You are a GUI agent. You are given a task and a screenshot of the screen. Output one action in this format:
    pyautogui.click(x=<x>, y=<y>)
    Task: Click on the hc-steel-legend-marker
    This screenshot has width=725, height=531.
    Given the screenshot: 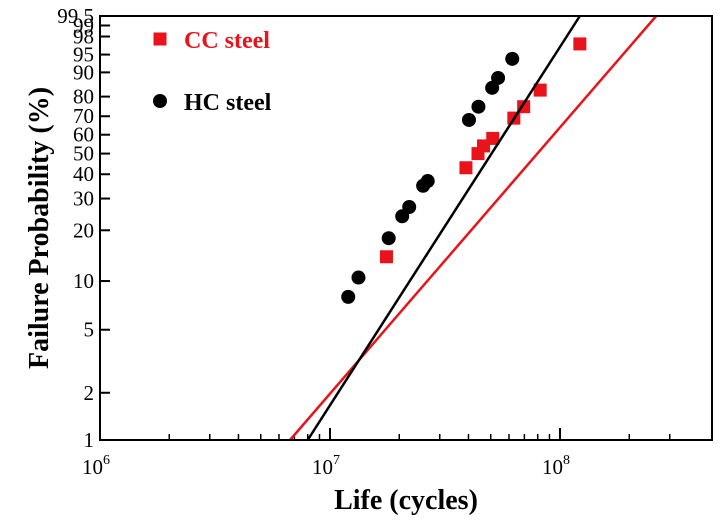 What is the action you would take?
    pyautogui.click(x=160, y=101)
    